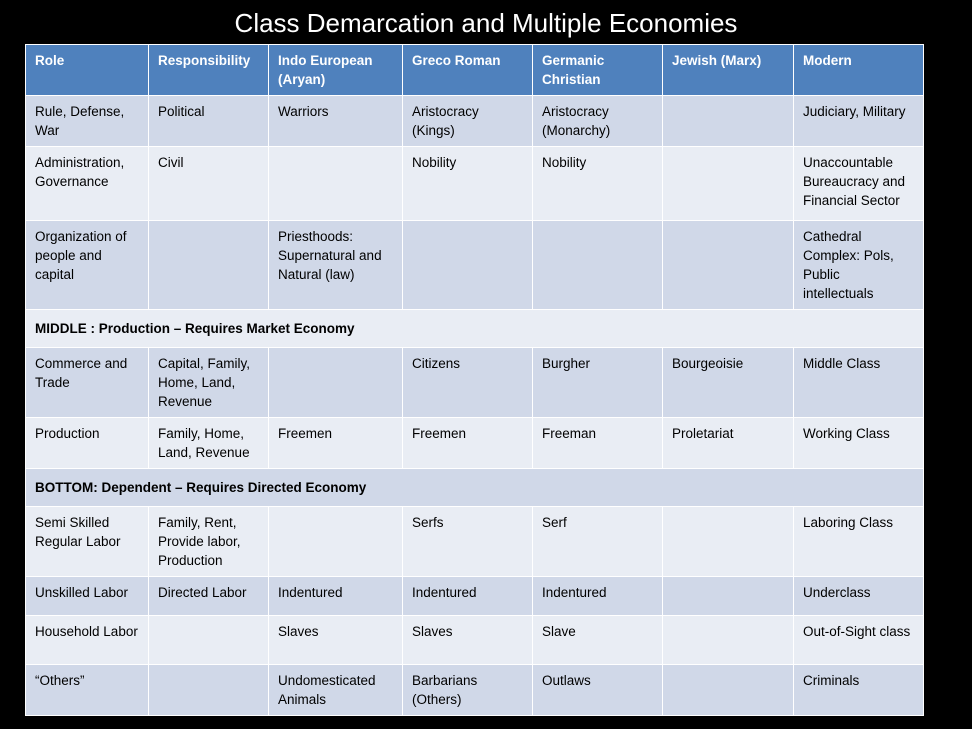  Describe the element at coordinates (858, 121) in the screenshot. I see `table-cell: Judiciary, Military` at that location.